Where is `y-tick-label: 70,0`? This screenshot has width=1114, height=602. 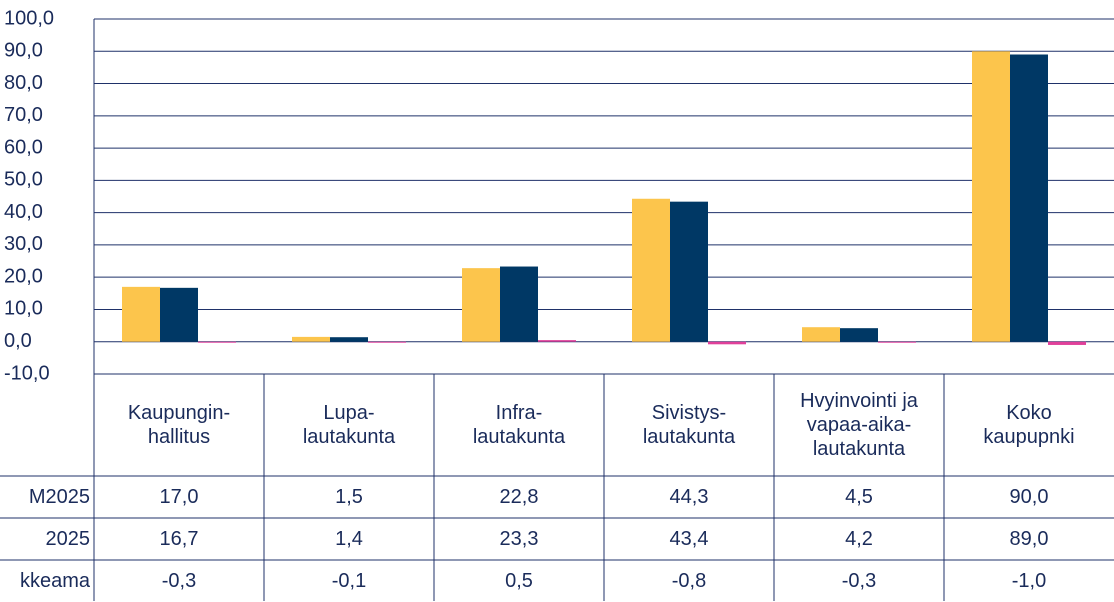
y-tick-label: 70,0 is located at coordinates (23, 115).